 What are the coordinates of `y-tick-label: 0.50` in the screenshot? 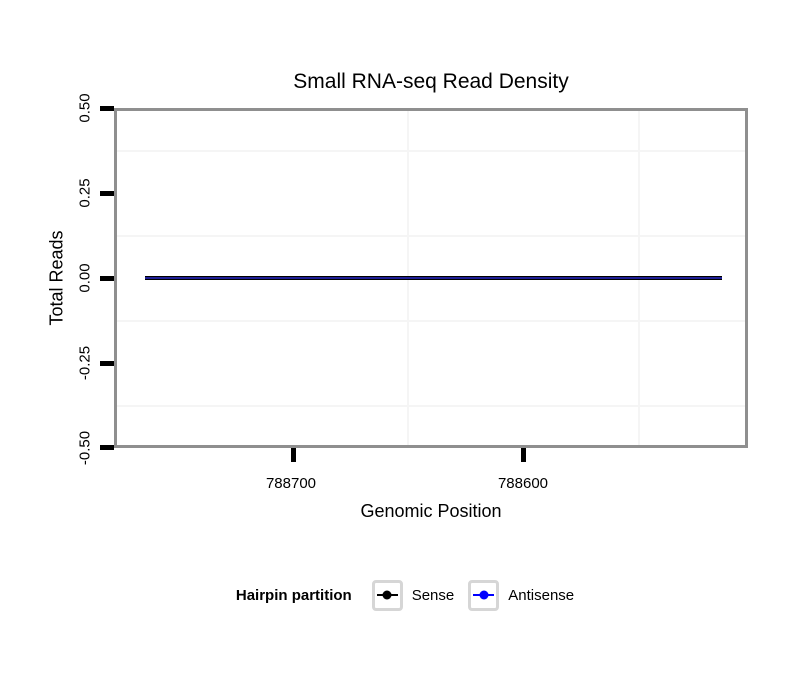 It's located at (85, 108).